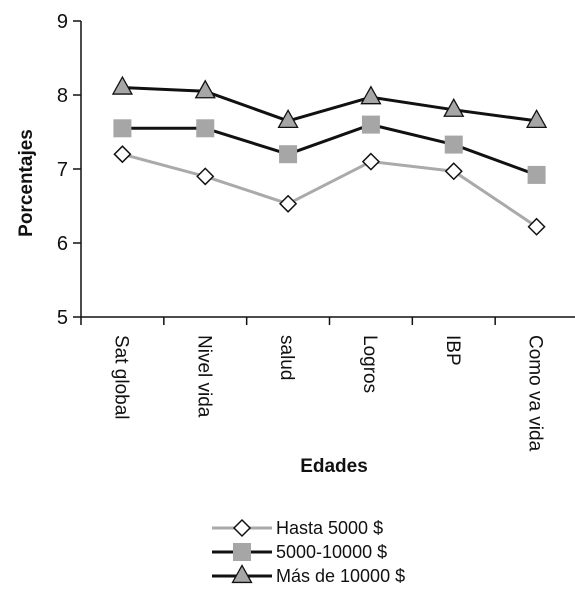 The image size is (575, 589). Describe the element at coordinates (62, 244) in the screenshot. I see `y-tick-label: 6` at that location.